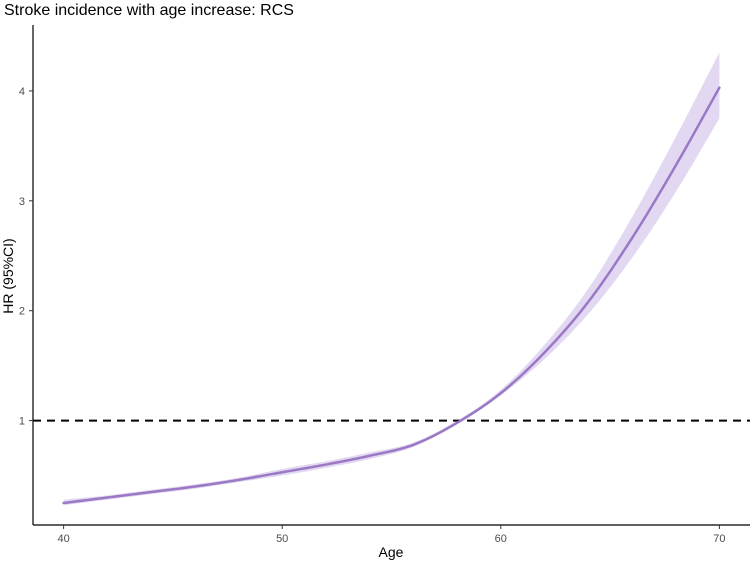 The image size is (750, 562). I want to click on y-tick-label: 4, so click(22, 92).